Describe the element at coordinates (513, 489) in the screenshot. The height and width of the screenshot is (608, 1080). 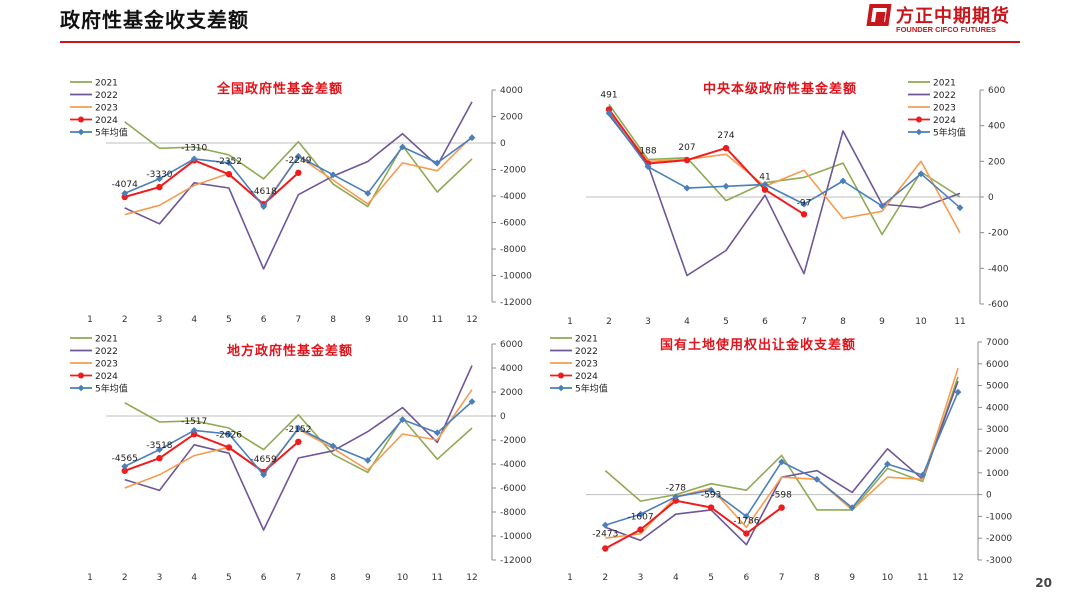
I see `y-tick-label: -6000` at that location.